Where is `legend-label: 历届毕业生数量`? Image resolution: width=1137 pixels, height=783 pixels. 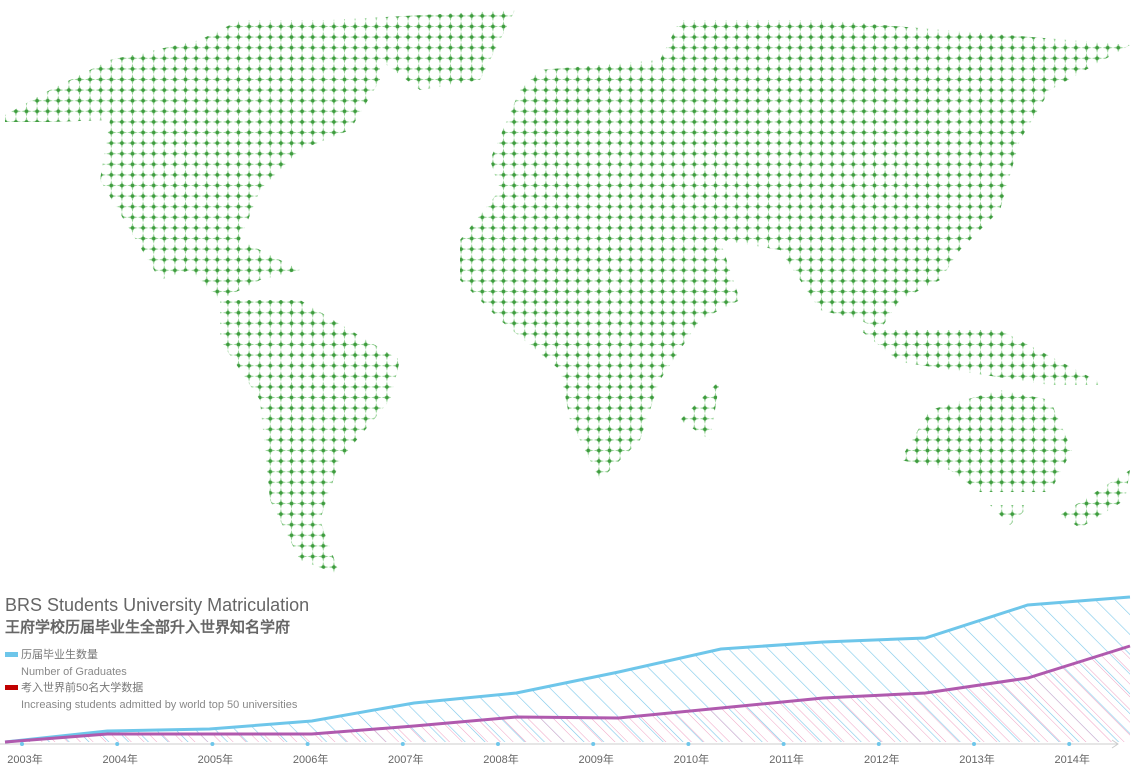
legend-label: 历届毕业生数量 is located at coordinates (59, 654).